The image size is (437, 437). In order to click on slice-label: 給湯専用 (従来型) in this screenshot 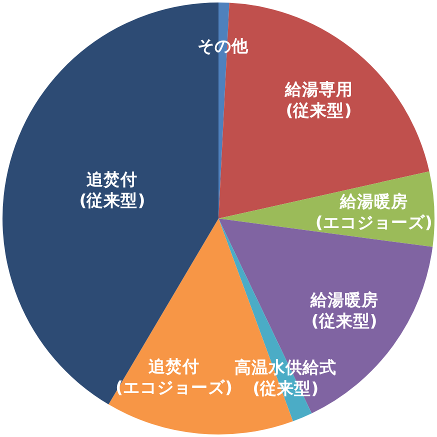, I will do `click(318, 100)`.